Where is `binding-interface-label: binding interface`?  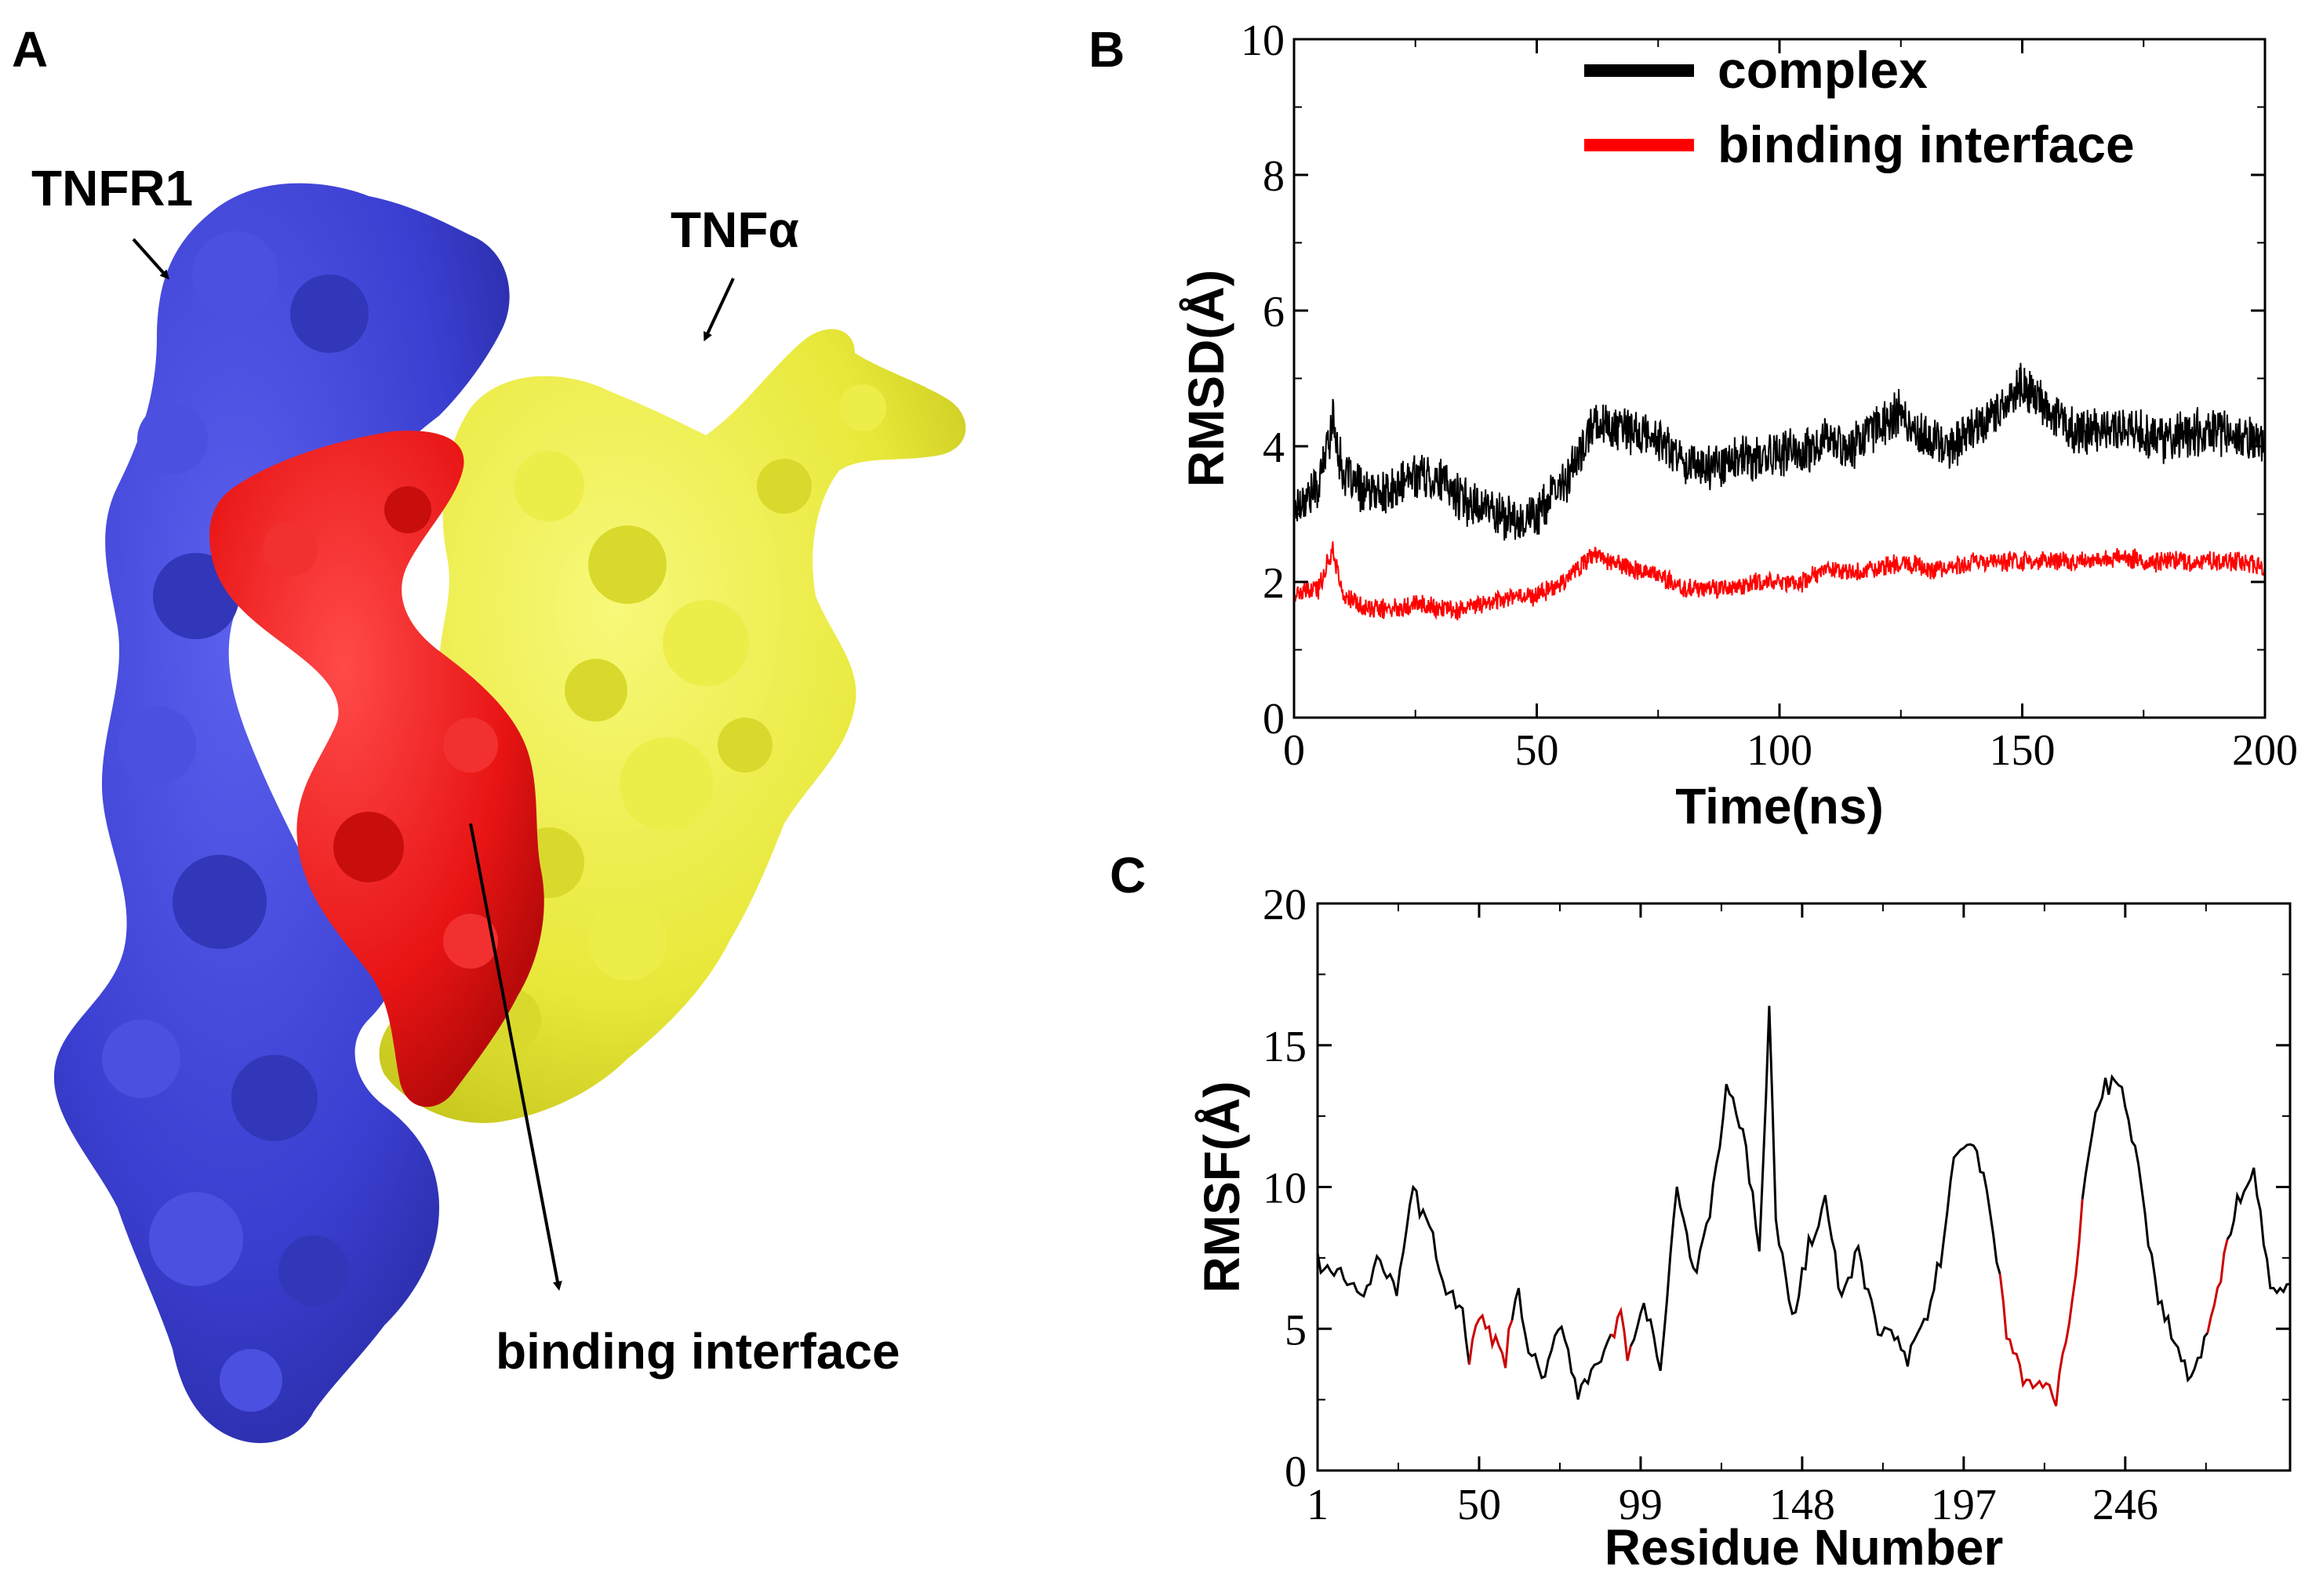
binding-interface-label: binding interface is located at coordinates (698, 1351).